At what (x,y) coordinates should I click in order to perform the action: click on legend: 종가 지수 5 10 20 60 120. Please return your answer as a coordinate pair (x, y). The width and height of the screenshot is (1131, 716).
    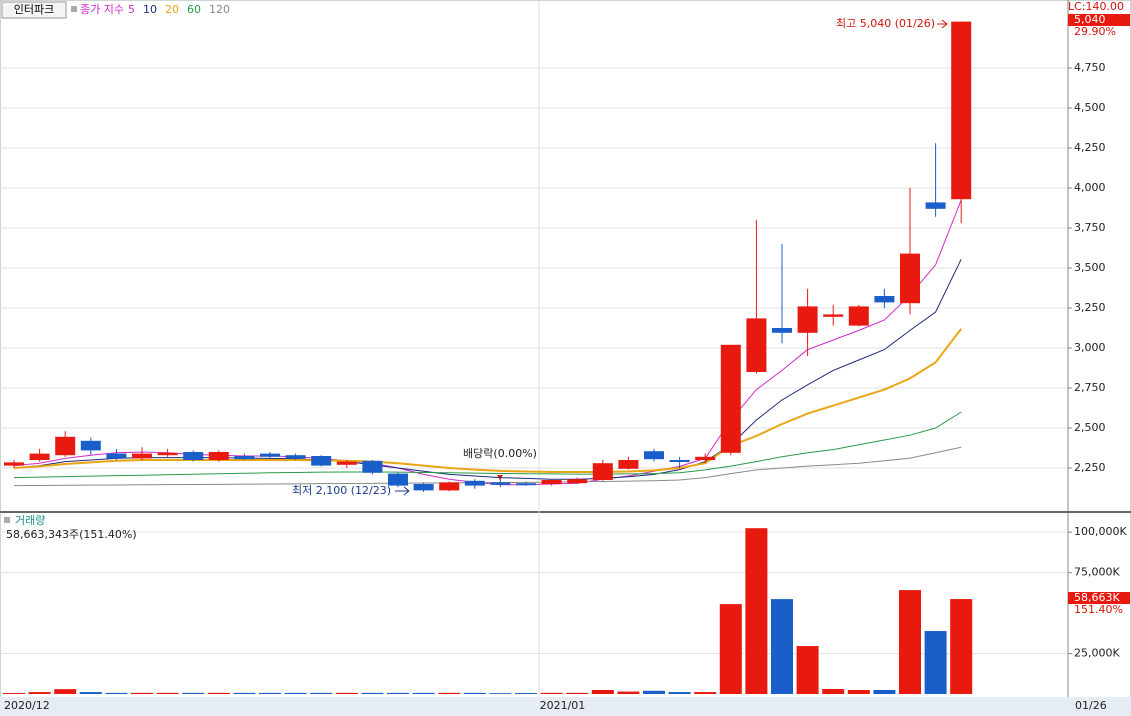
    Looking at the image, I should click on (155, 9).